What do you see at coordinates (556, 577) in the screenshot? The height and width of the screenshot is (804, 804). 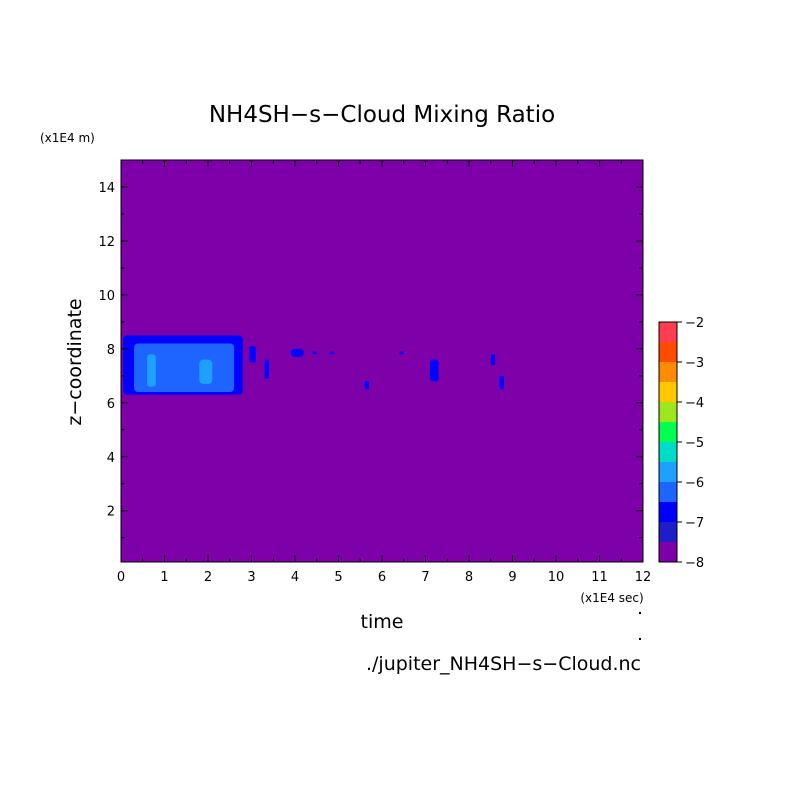 I see `x-tick-label: 10` at bounding box center [556, 577].